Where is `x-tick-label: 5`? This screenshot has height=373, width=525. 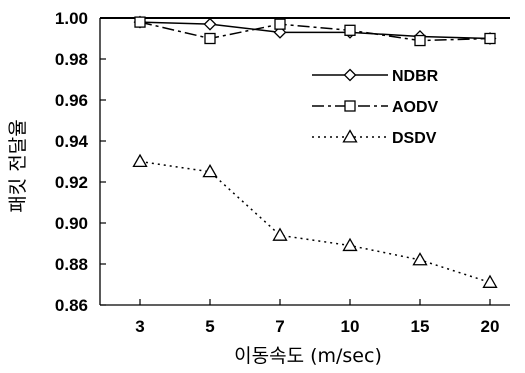 x-tick-label: 5 is located at coordinates (209, 326).